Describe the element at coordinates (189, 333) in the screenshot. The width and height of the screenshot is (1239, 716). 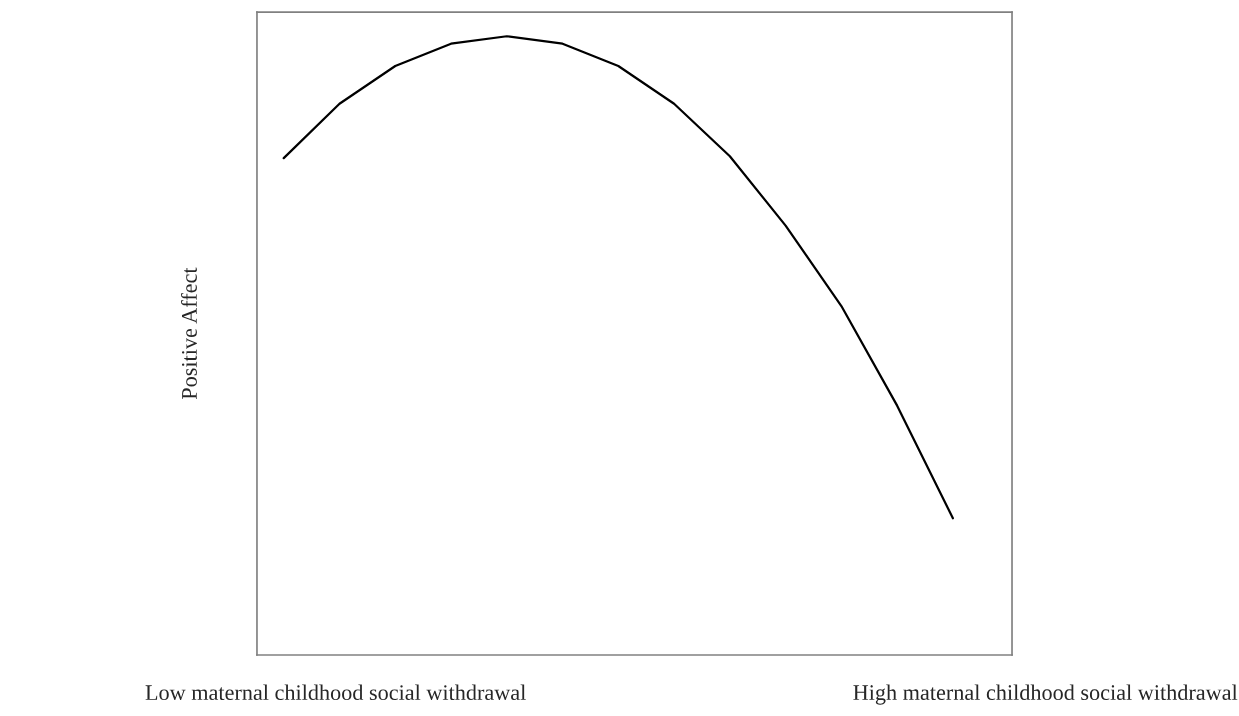
I see `y-axis-title: Positive Affect` at that location.